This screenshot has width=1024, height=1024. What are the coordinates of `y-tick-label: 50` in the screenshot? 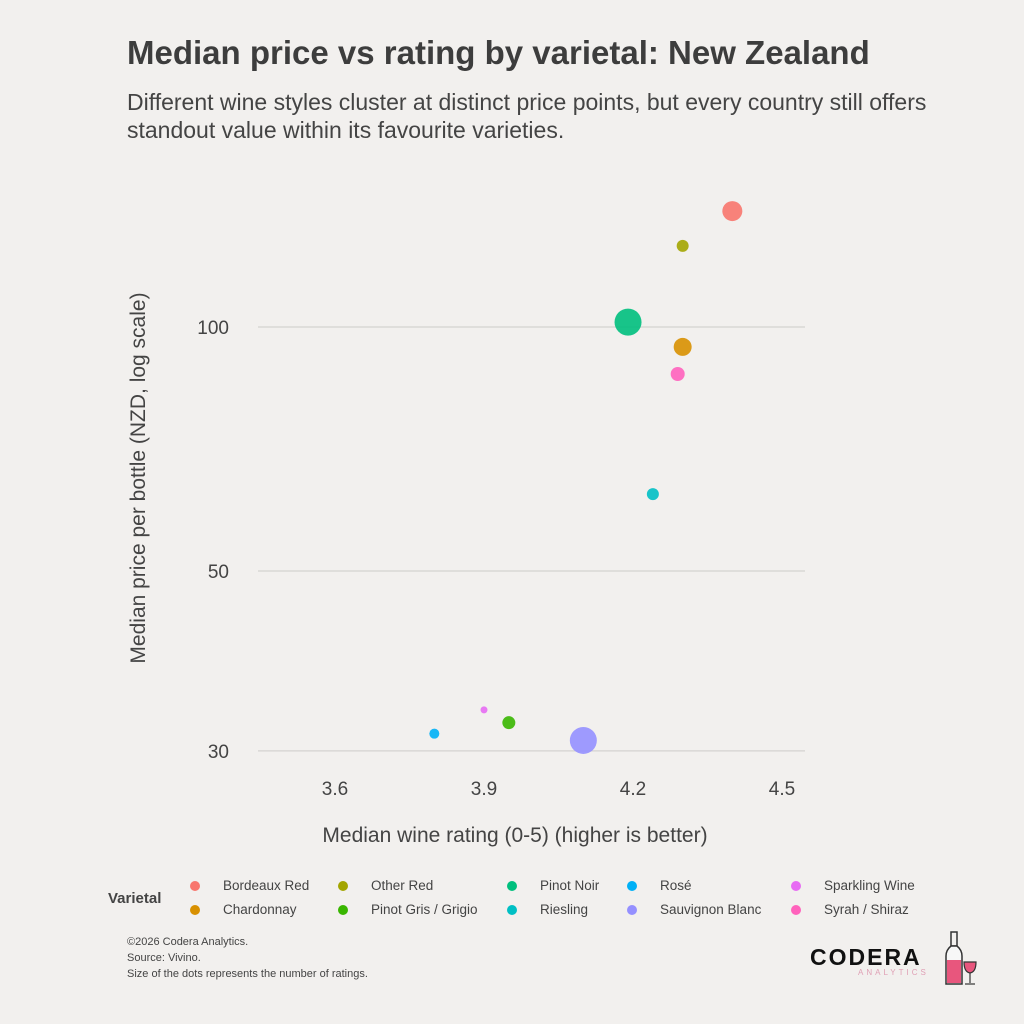 It's located at (218, 572).